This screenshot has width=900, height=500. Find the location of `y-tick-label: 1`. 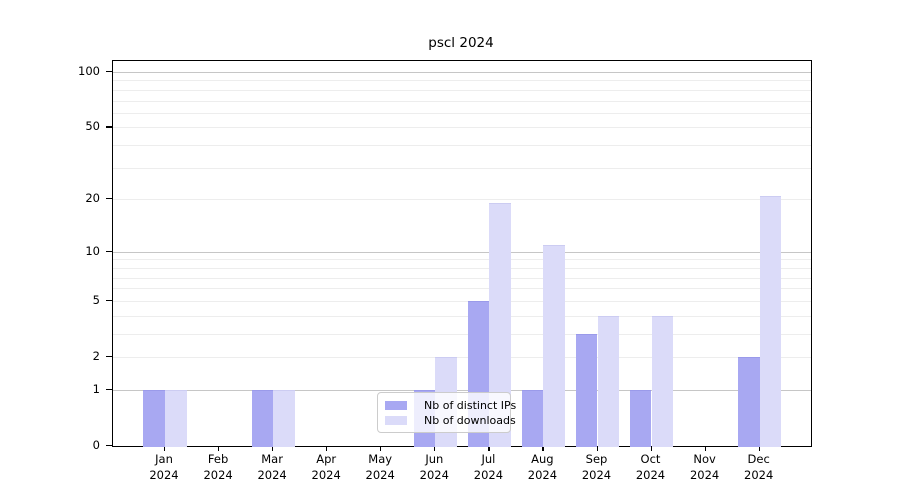

y-tick-label: 1 is located at coordinates (96, 388).